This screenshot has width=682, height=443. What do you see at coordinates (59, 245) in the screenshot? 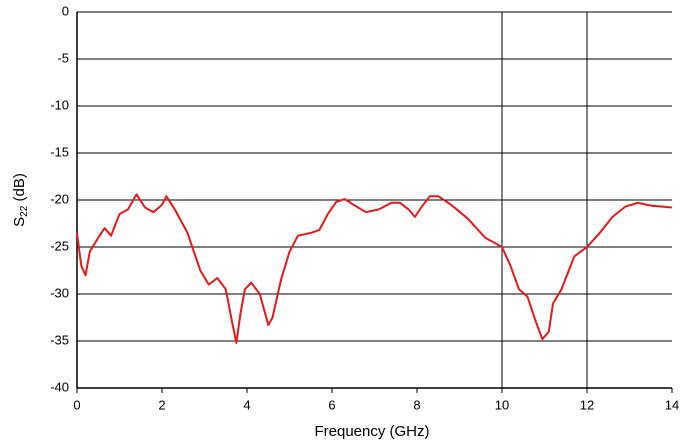
I see `y-tick-label: -25` at bounding box center [59, 245].